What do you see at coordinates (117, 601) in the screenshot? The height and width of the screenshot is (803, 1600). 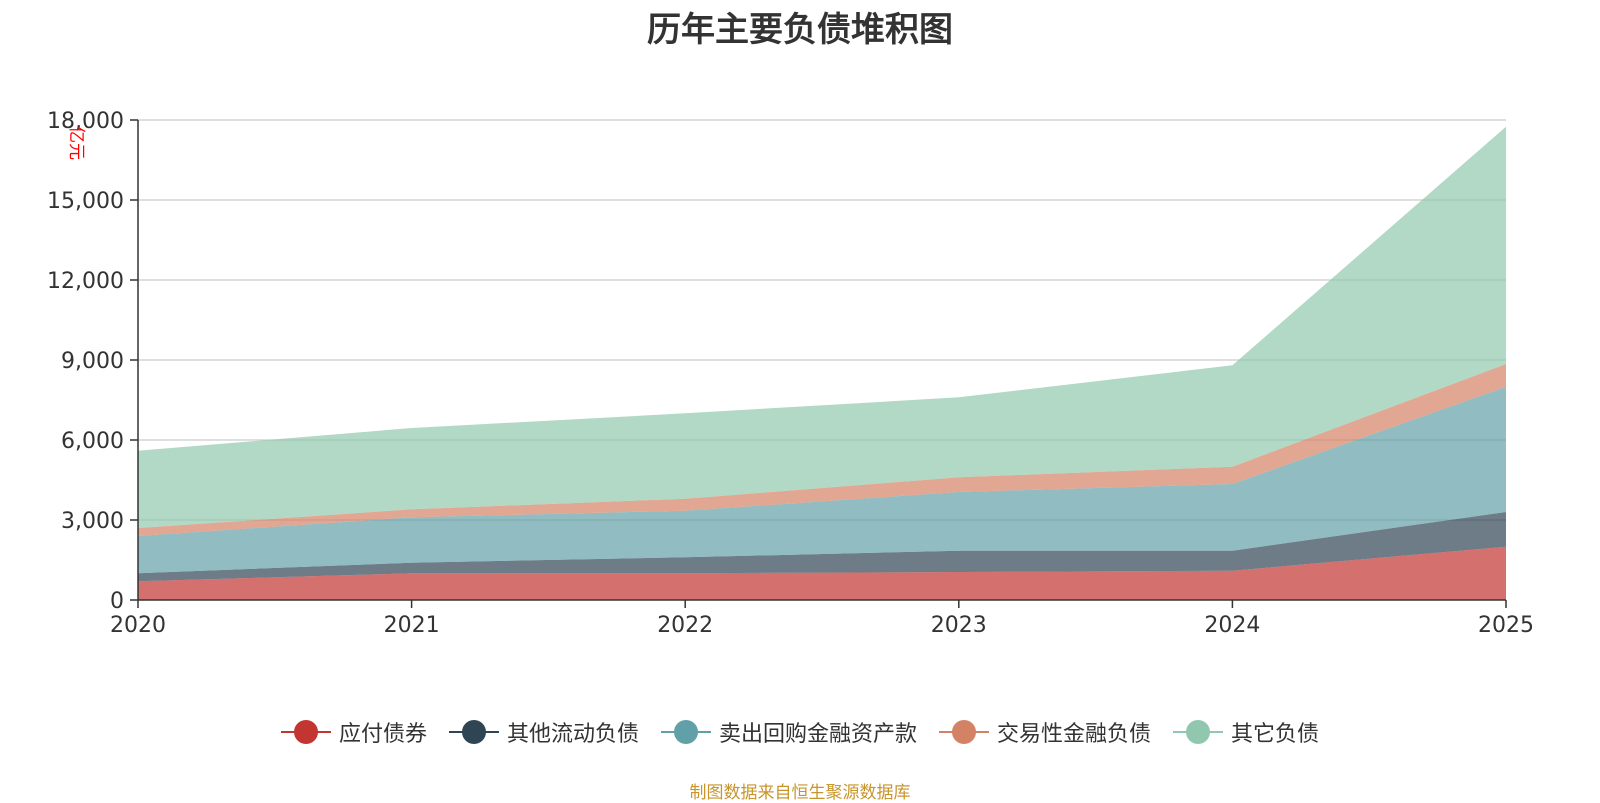 I see `y-tick-label: 0` at bounding box center [117, 601].